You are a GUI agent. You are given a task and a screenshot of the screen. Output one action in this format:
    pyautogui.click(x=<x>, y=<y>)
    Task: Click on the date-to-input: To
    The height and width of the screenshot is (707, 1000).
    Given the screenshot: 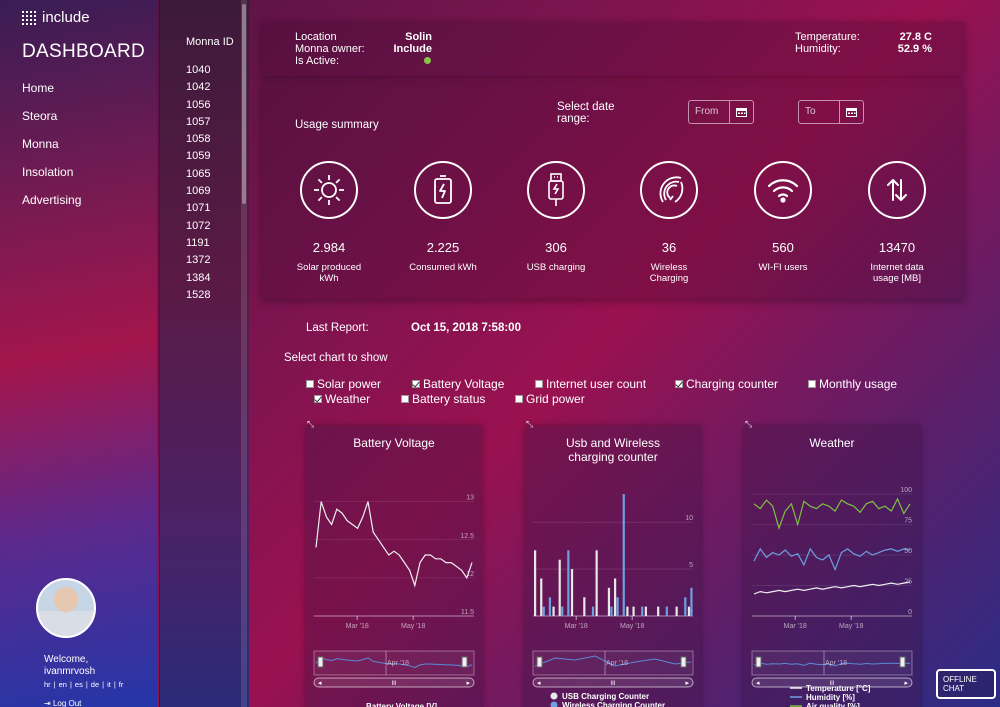 What is the action you would take?
    pyautogui.click(x=810, y=111)
    